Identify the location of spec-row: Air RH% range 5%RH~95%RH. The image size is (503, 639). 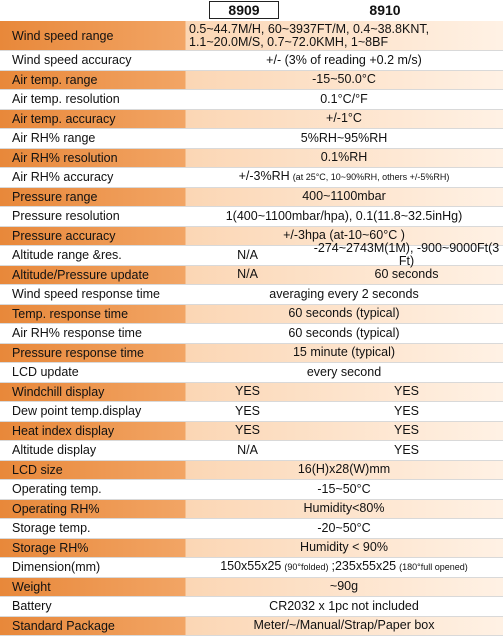
(251, 139).